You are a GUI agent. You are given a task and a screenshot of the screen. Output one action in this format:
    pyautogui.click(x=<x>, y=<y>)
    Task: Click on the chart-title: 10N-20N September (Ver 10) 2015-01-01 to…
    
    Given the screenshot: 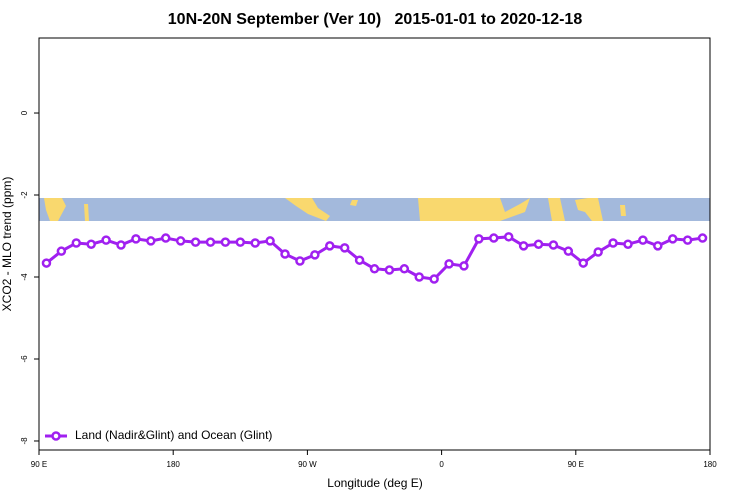 What is the action you would take?
    pyautogui.click(x=375, y=19)
    